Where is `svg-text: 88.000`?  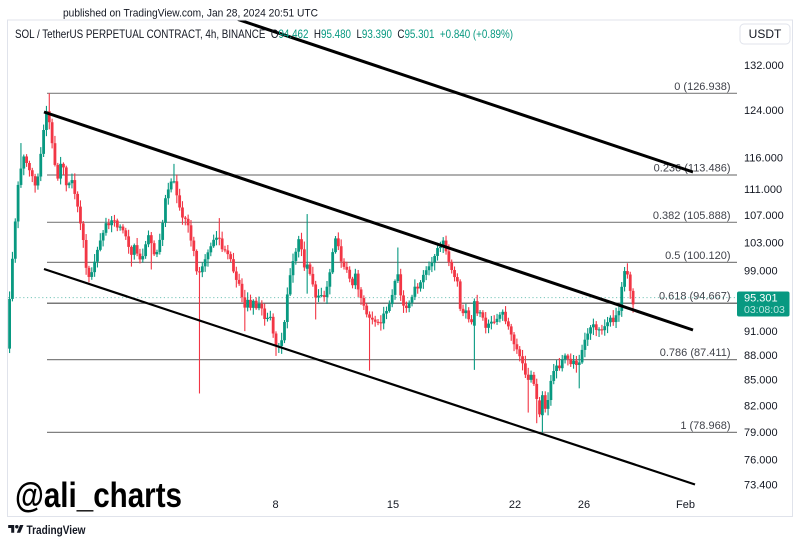 svg-text: 88.000 is located at coordinates (761, 356).